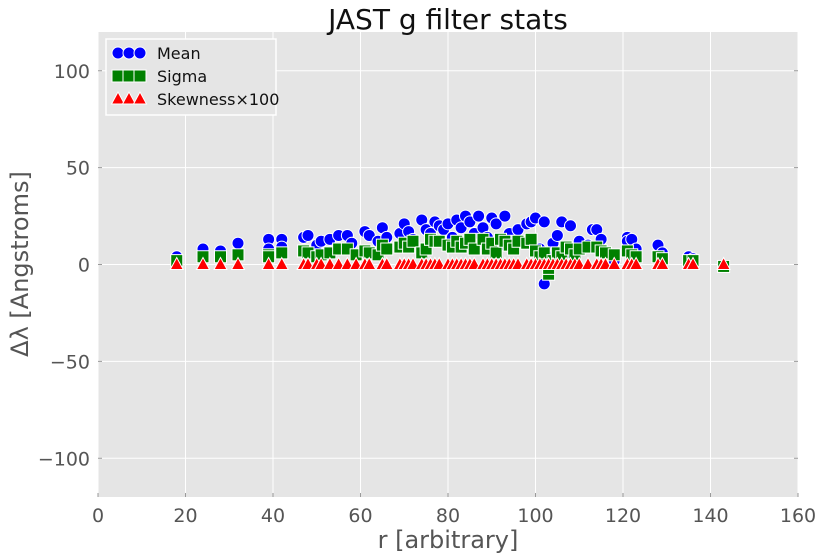  I want to click on legend: Mean Sigma Skewness×100, so click(192, 77).